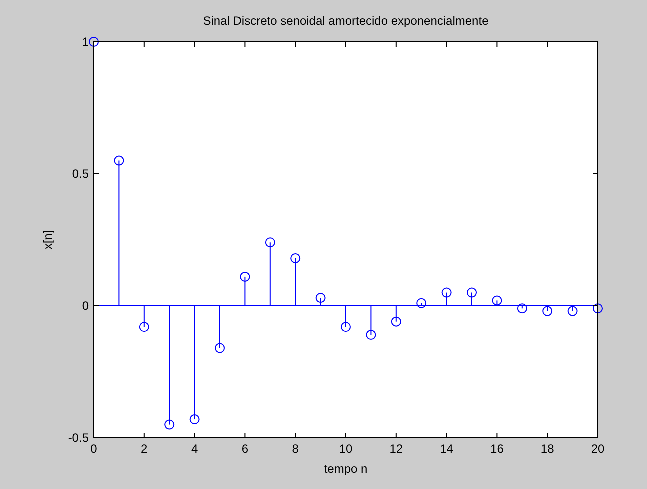 This screenshot has height=489, width=647. I want to click on chart-title: Sinal Discreto senoidal amortecido exponencialmente, so click(346, 21).